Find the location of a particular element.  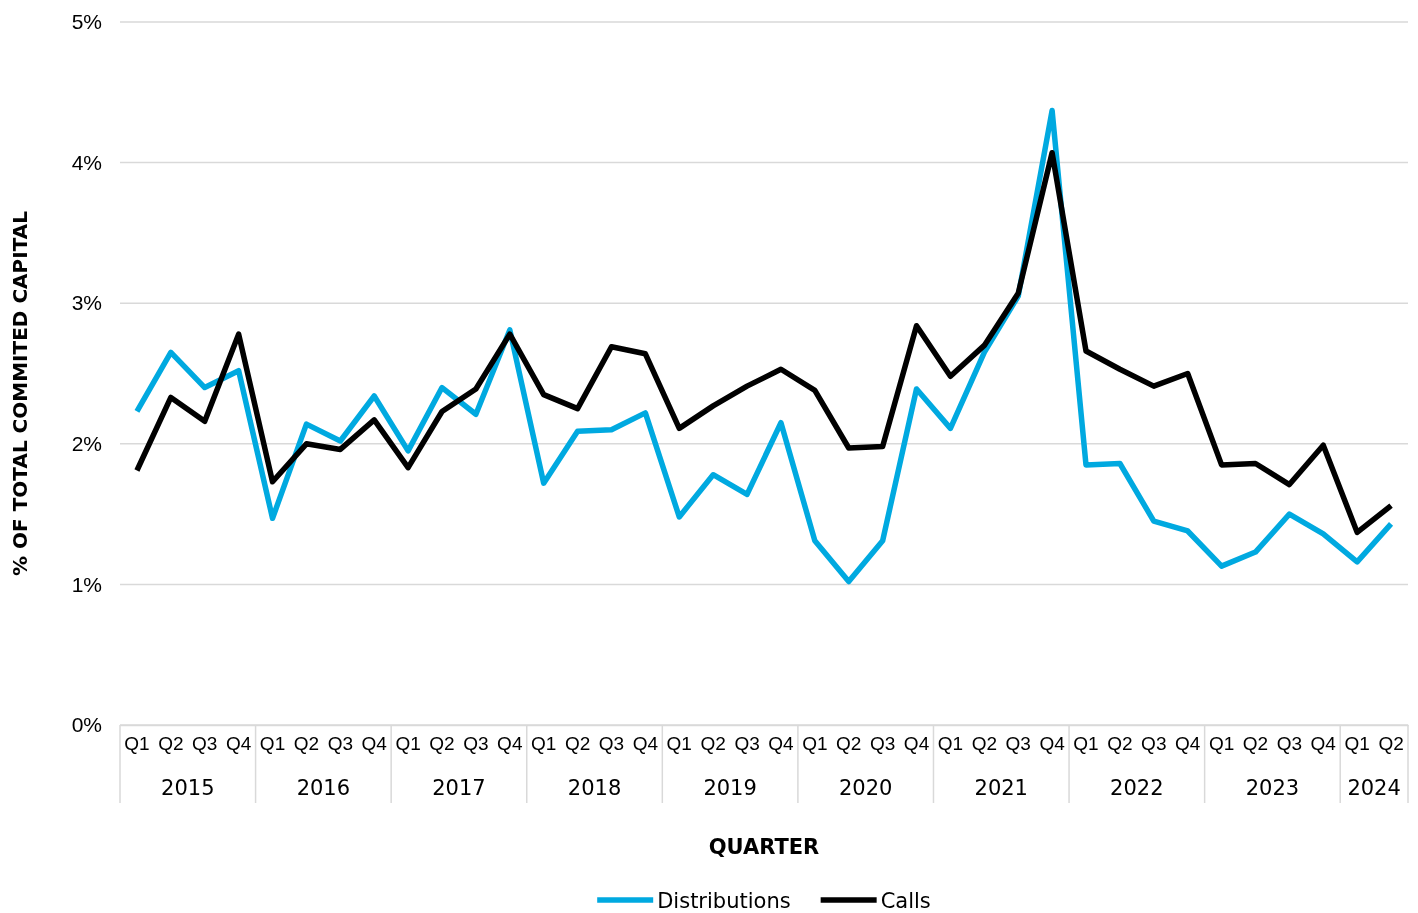

legend-label: Calls is located at coordinates (905, 901).